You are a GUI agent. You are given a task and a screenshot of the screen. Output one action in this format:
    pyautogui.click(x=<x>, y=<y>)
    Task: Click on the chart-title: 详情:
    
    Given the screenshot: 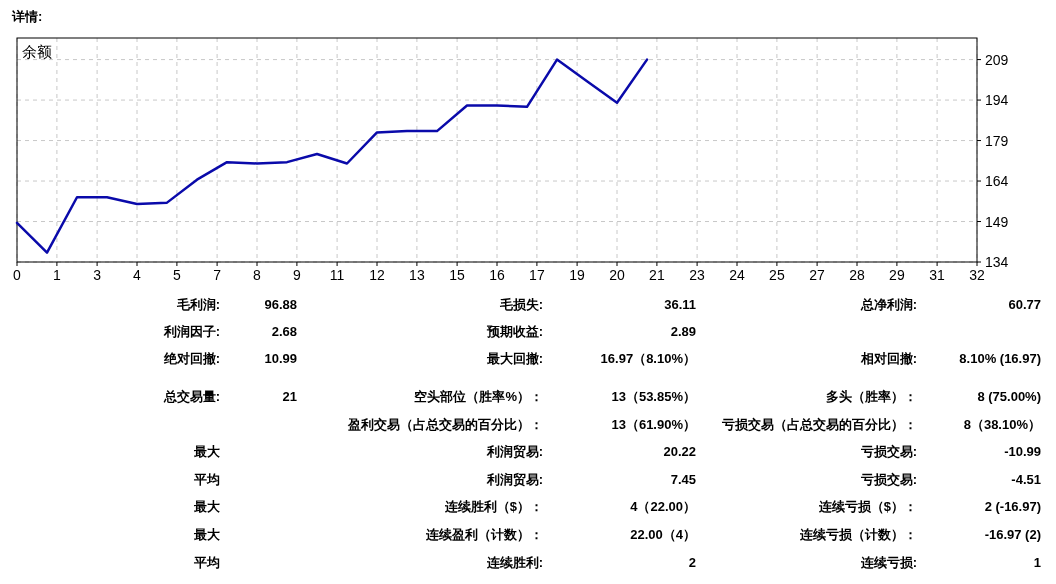 What is the action you would take?
    pyautogui.click(x=27, y=16)
    